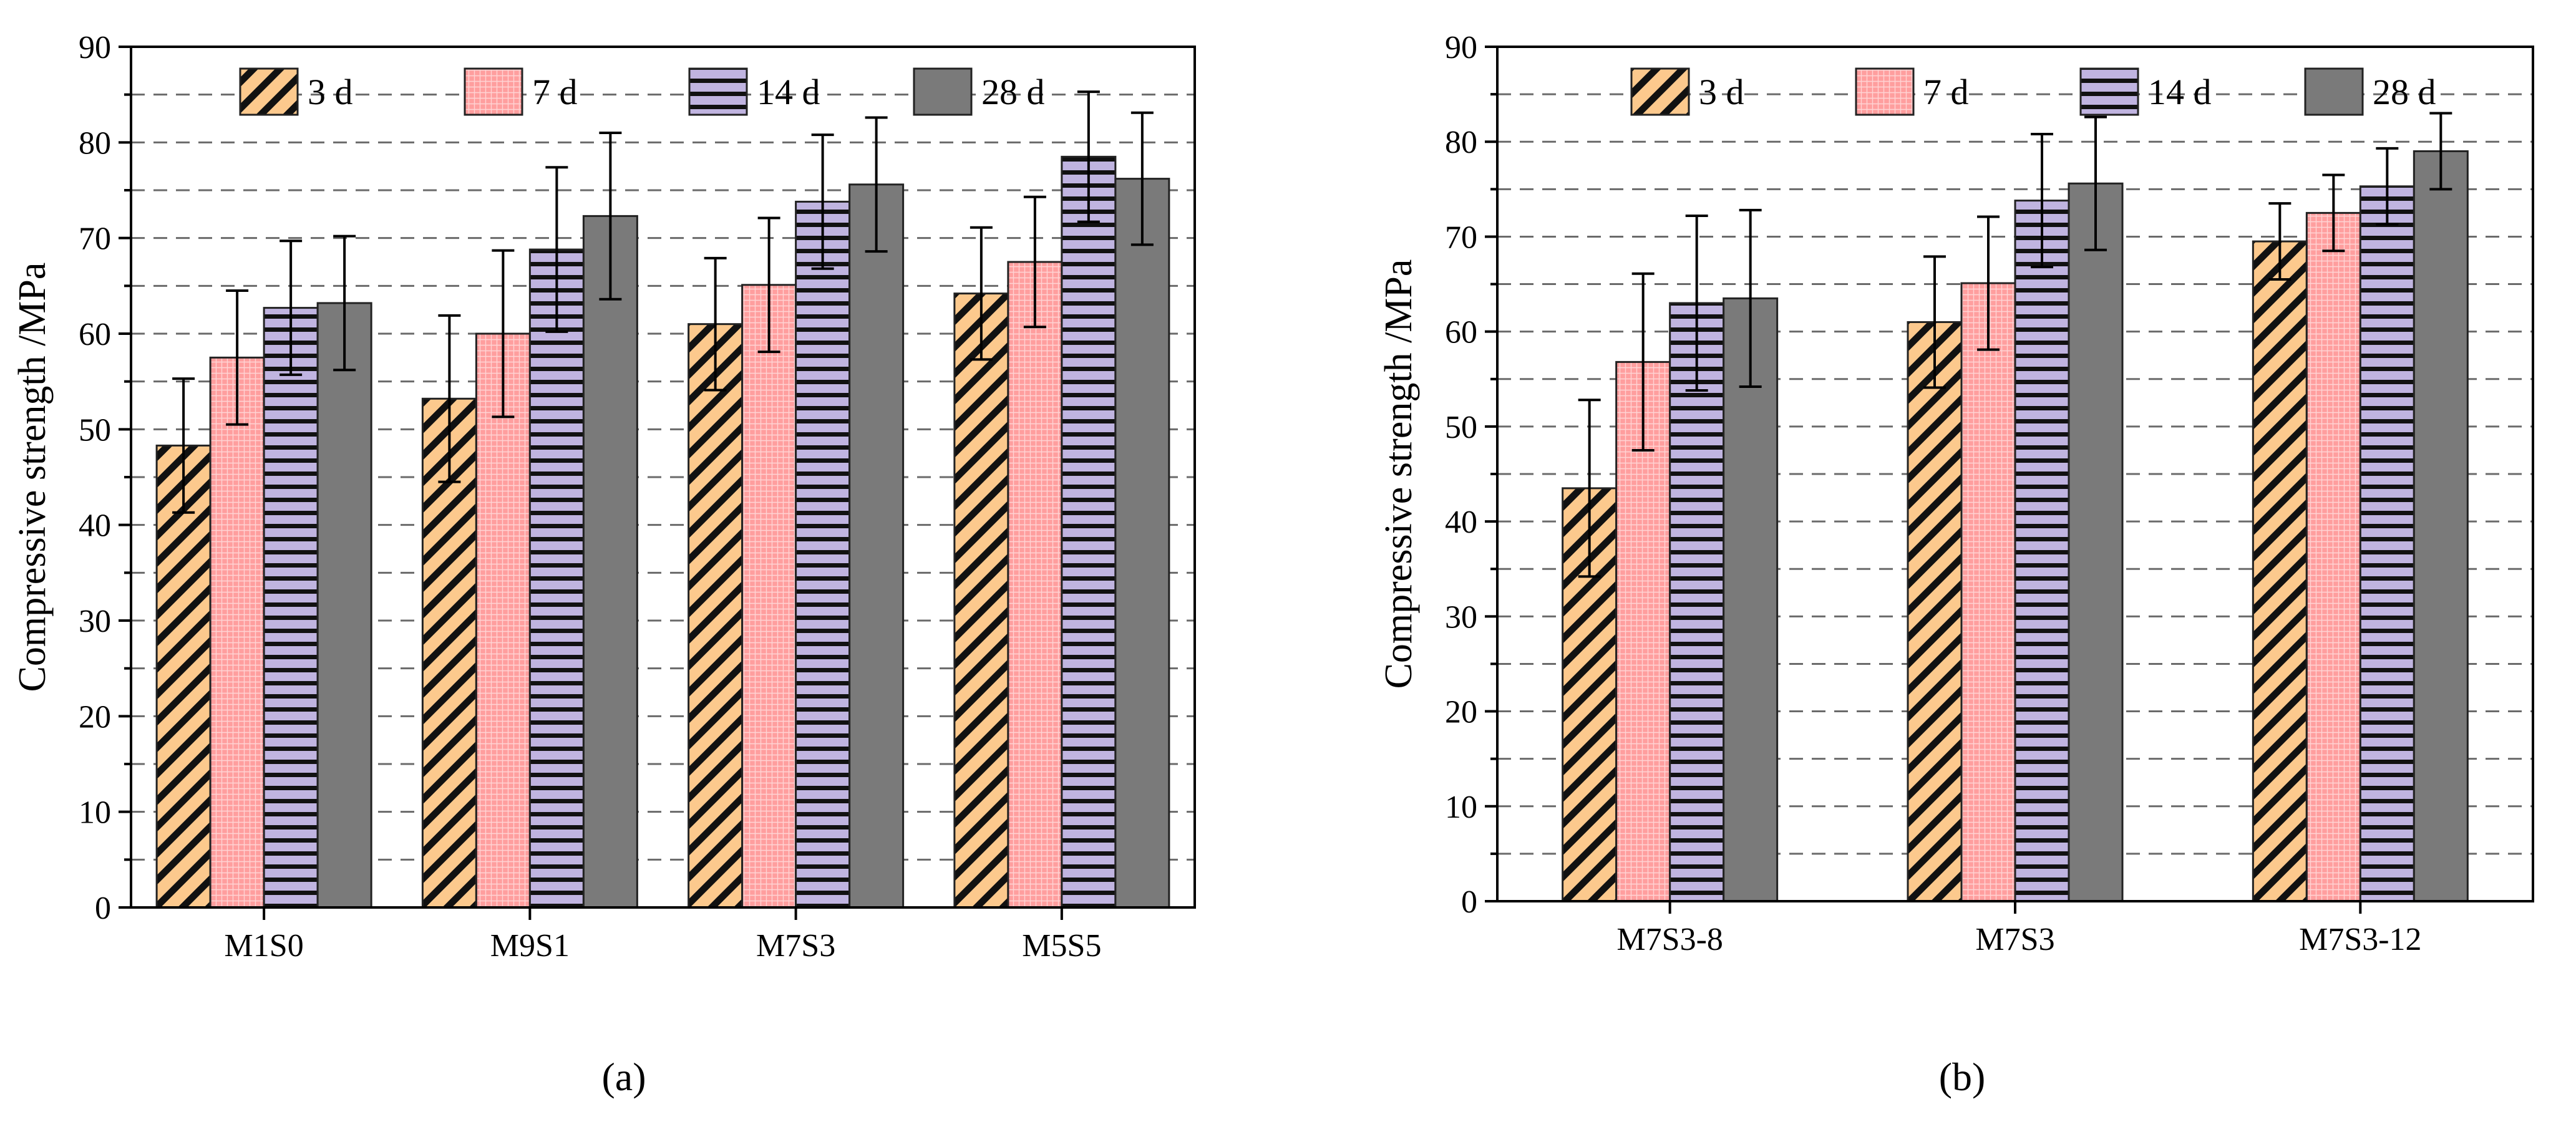 This screenshot has height=1122, width=2576. Describe the element at coordinates (1088, 156) in the screenshot. I see `error-bar-m5s5-14-d` at that location.